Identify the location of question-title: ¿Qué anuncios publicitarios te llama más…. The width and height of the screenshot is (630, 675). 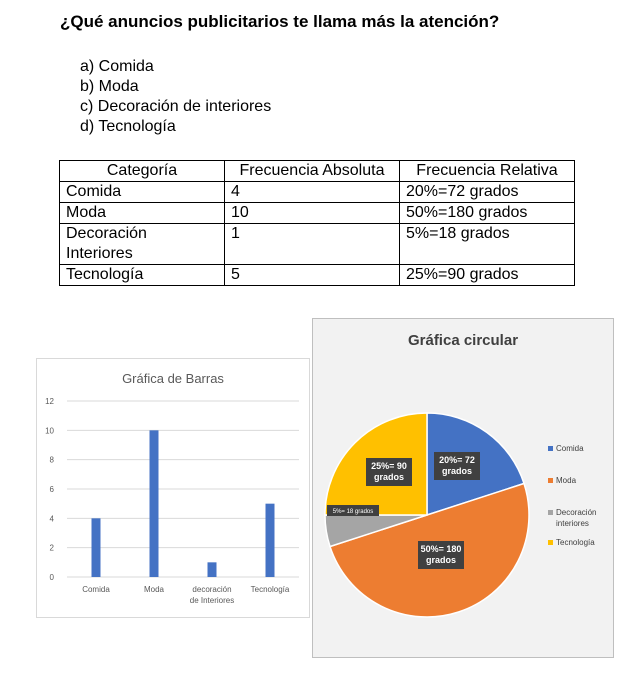
(280, 21).